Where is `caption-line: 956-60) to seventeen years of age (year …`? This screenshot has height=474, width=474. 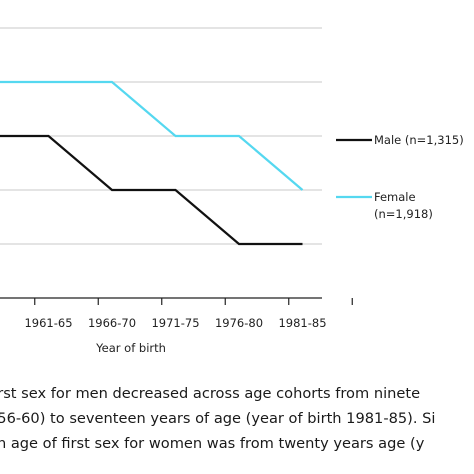
caption-line: 956-60) to seventeen years of age (year … is located at coordinates (218, 418).